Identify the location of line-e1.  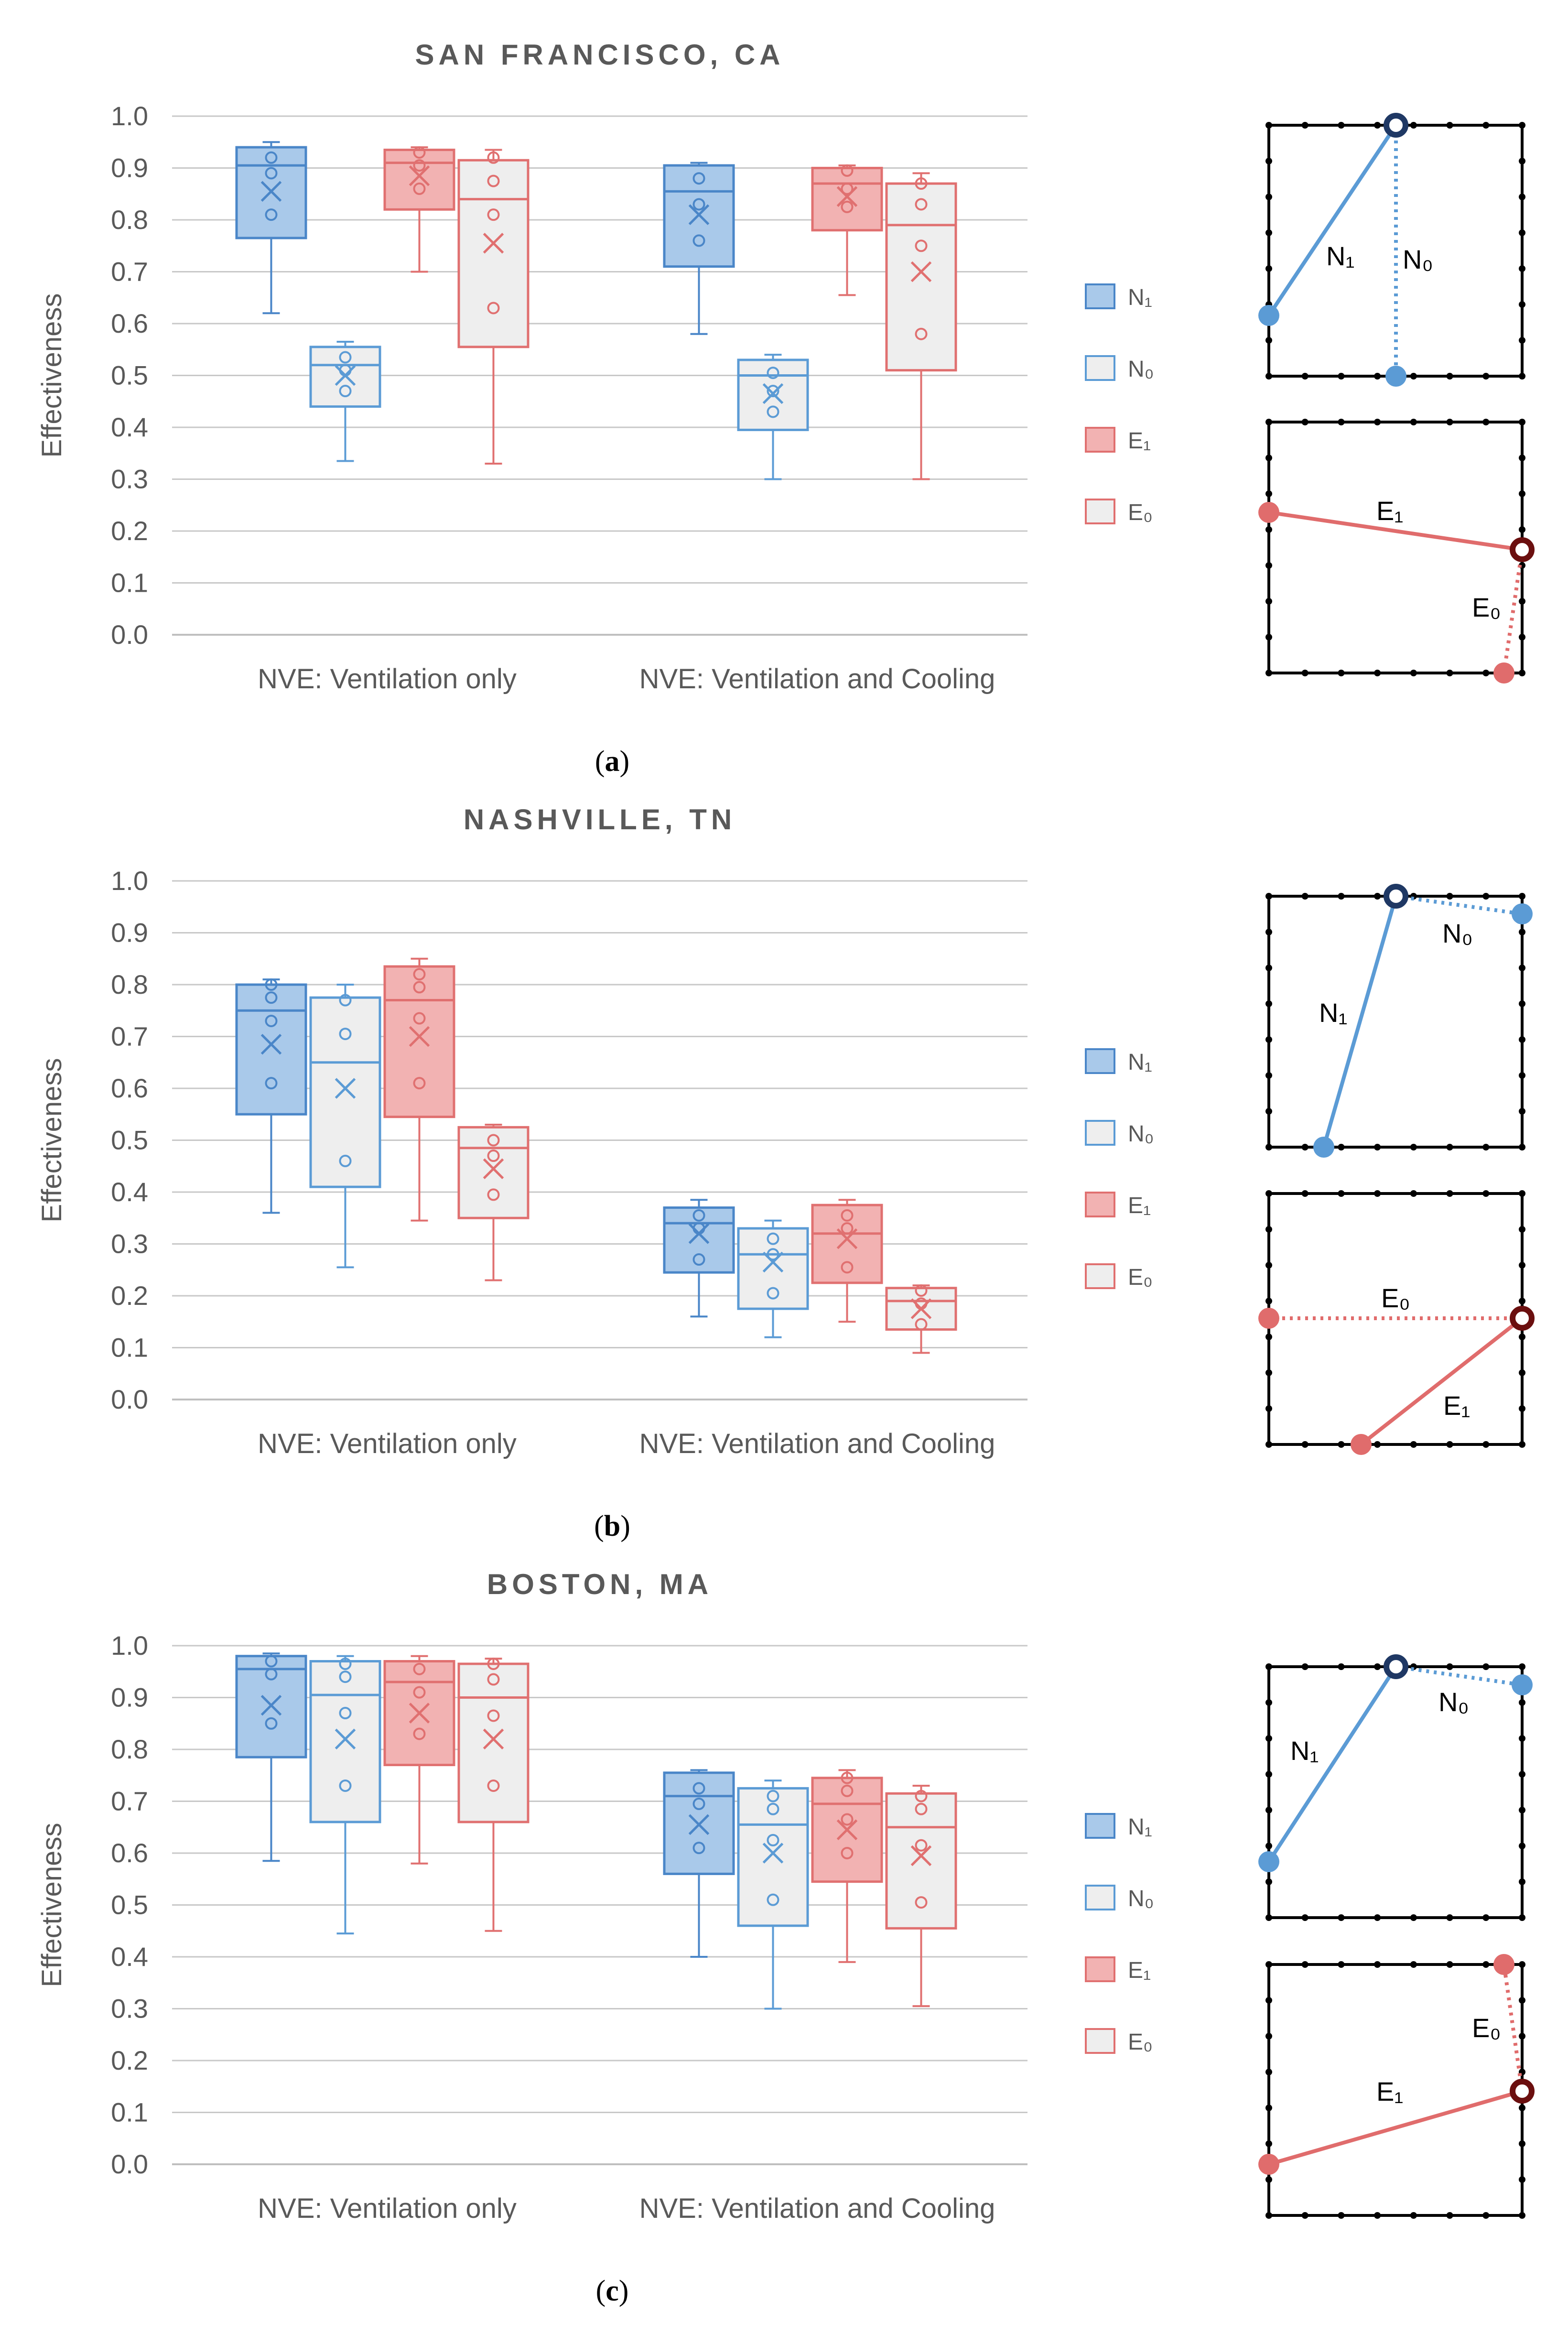
(1395, 2127).